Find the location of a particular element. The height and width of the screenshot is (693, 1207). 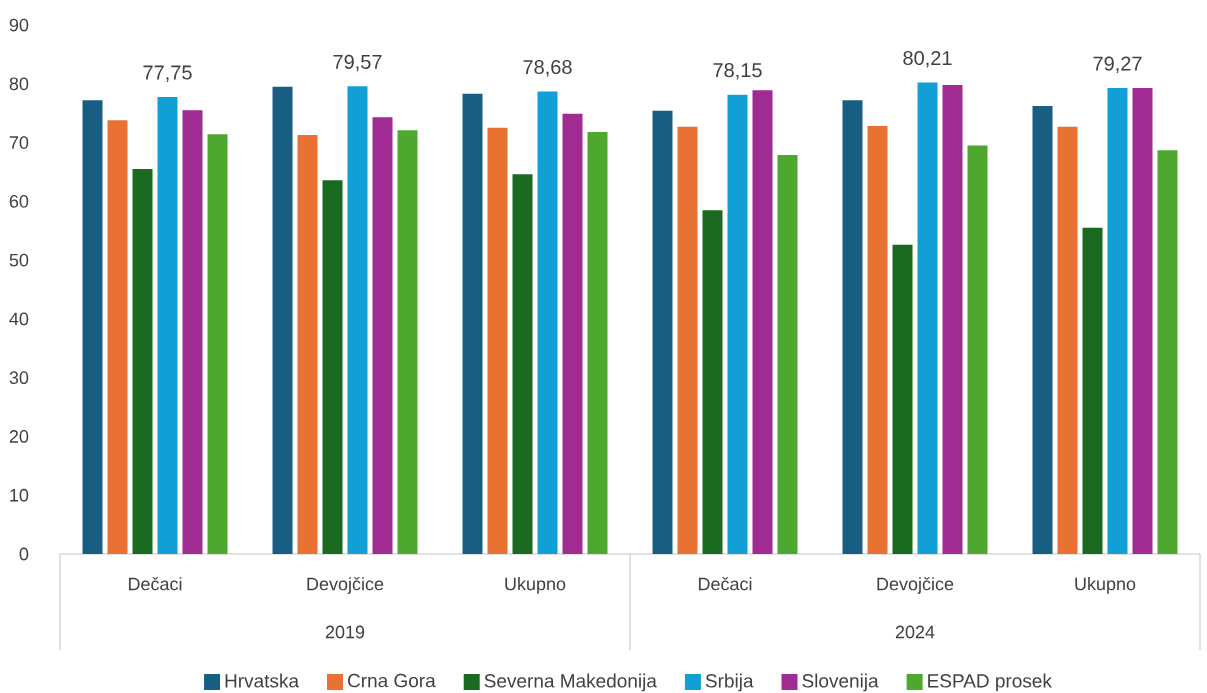

legend-label: Slovenija is located at coordinates (840, 682).